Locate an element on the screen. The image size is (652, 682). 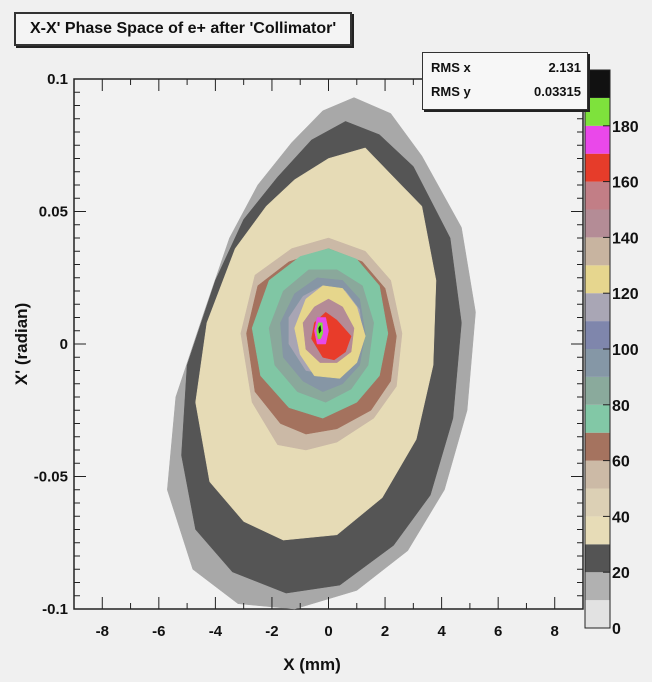
y-tick-label: -0.1 is located at coordinates (55, 609).